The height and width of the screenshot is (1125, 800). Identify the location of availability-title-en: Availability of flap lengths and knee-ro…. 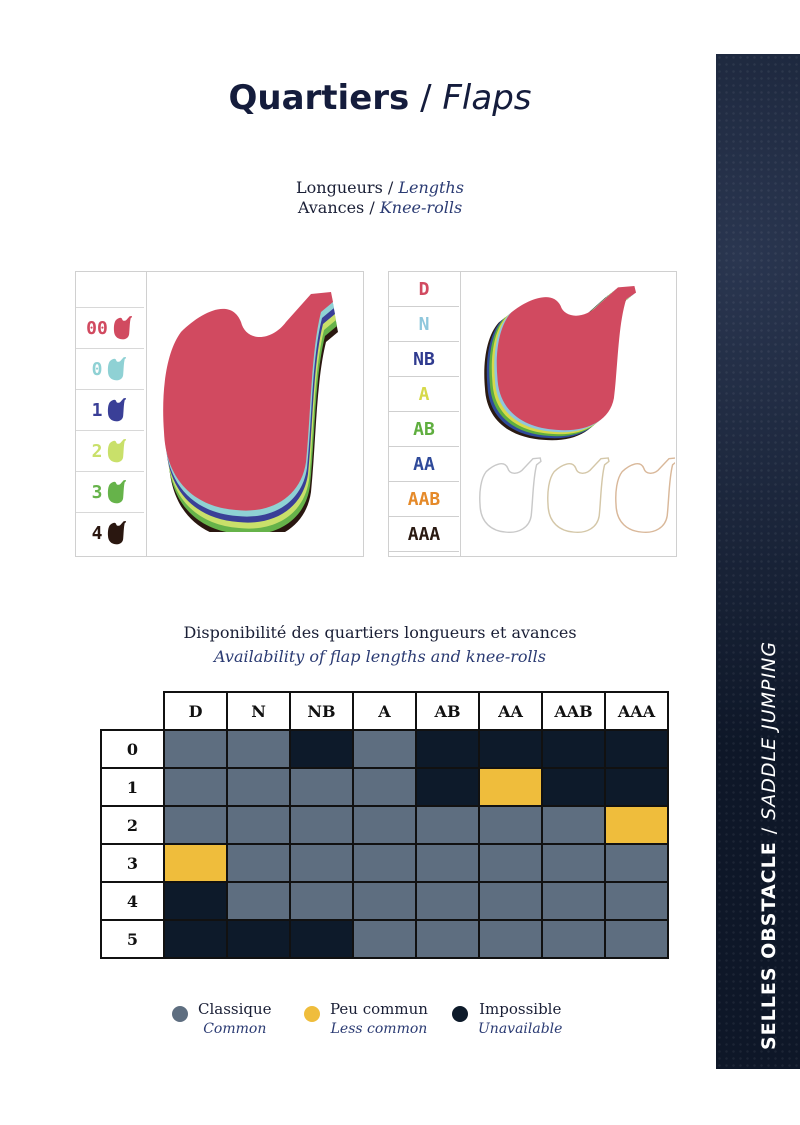
(380, 657).